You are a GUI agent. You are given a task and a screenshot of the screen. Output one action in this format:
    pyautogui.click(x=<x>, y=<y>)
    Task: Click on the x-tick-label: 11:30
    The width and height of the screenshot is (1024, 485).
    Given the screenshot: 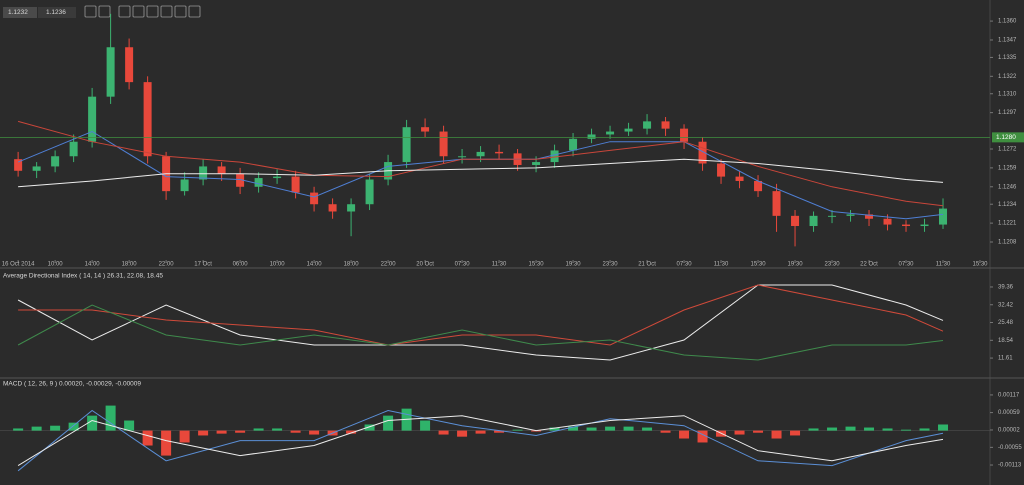 What is the action you would take?
    pyautogui.click(x=499, y=265)
    